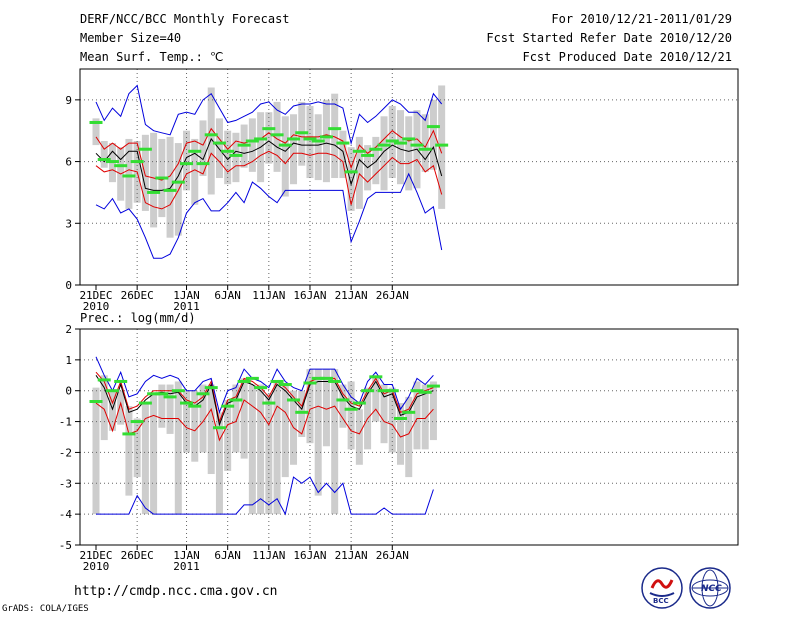 The width and height of the screenshot is (800, 618). I want to click on y-tick-label: 3, so click(68, 223).